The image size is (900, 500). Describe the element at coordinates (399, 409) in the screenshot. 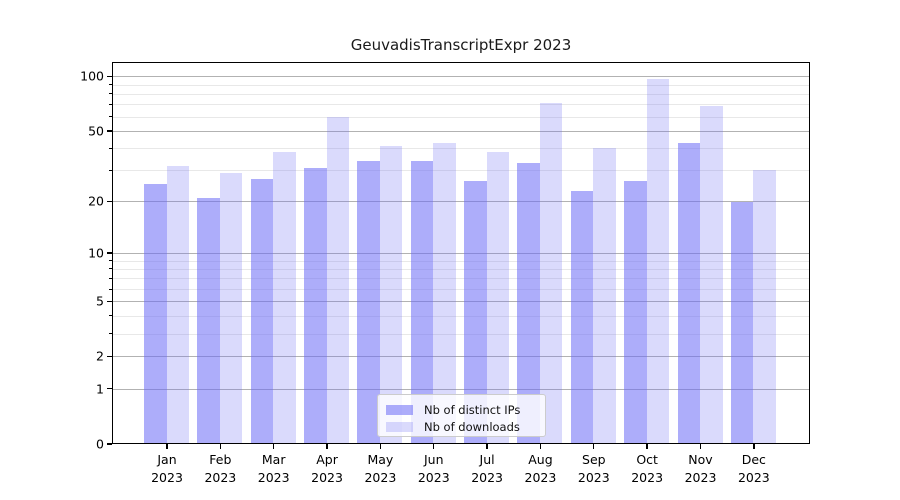

I see `legend-swatch-distinct-ips` at that location.